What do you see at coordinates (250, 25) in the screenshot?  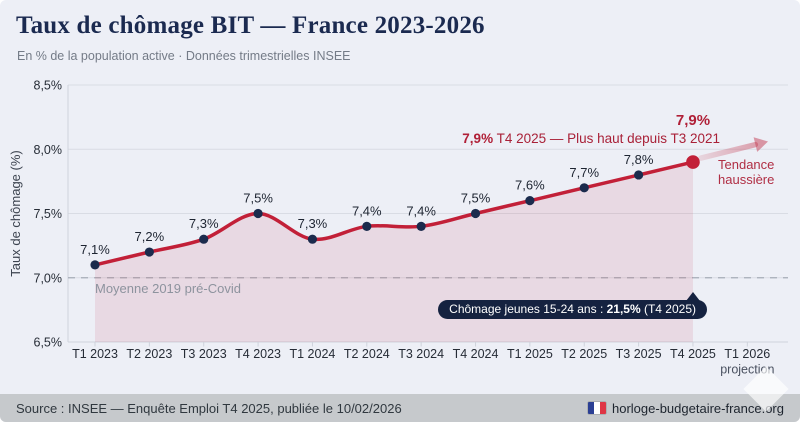 I see `page-title: Taux de chômage BIT — France 2023-2026` at bounding box center [250, 25].